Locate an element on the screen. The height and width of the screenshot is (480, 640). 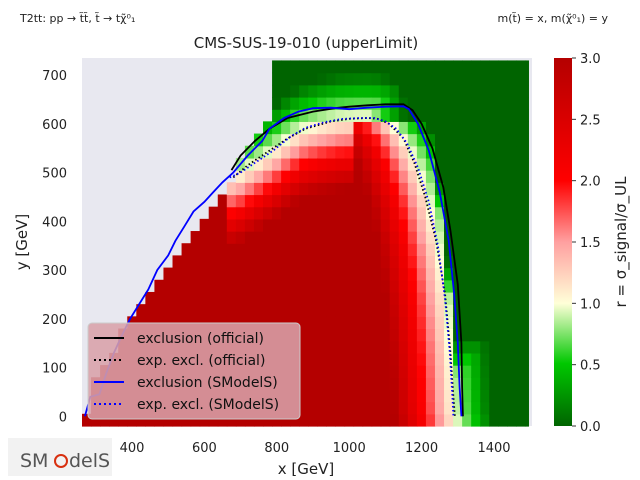
legend-entry-label: exp. excl. (SModelS) is located at coordinates (208, 405).